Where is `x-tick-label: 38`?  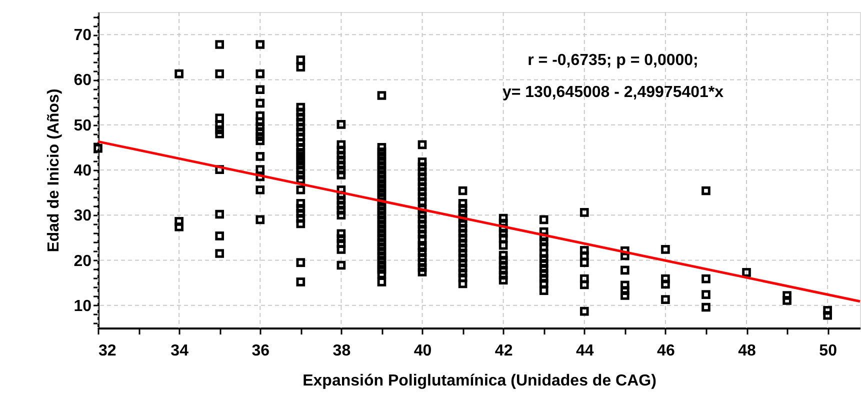 x-tick-label: 38 is located at coordinates (341, 351).